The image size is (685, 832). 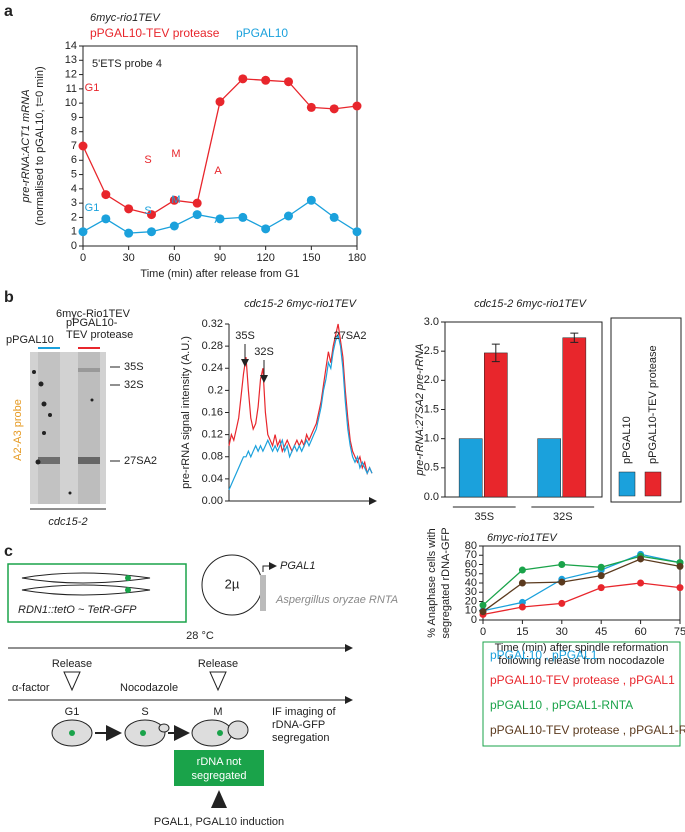 What do you see at coordinates (471, 555) in the screenshot?
I see `y-tick-label: 70` at bounding box center [471, 555].